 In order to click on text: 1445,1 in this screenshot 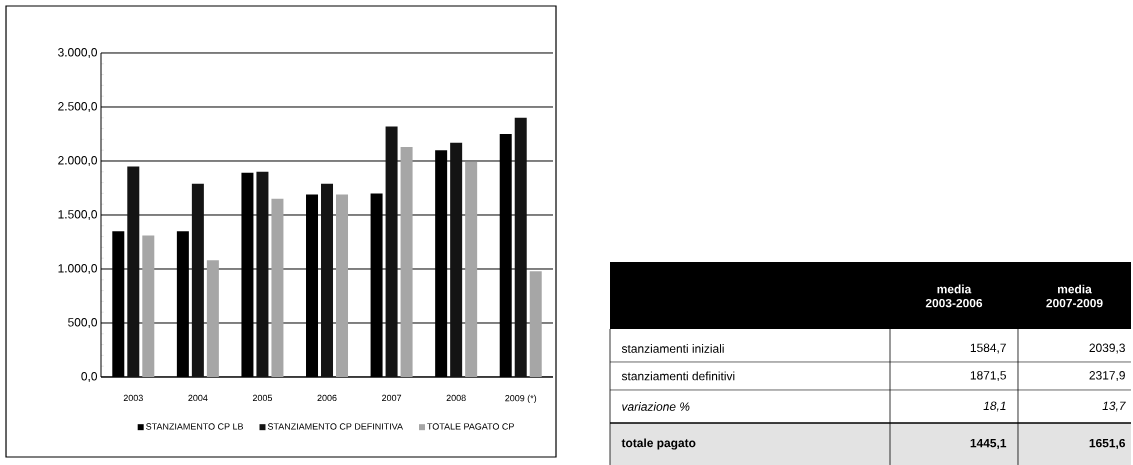, I will do `click(988, 444)`.